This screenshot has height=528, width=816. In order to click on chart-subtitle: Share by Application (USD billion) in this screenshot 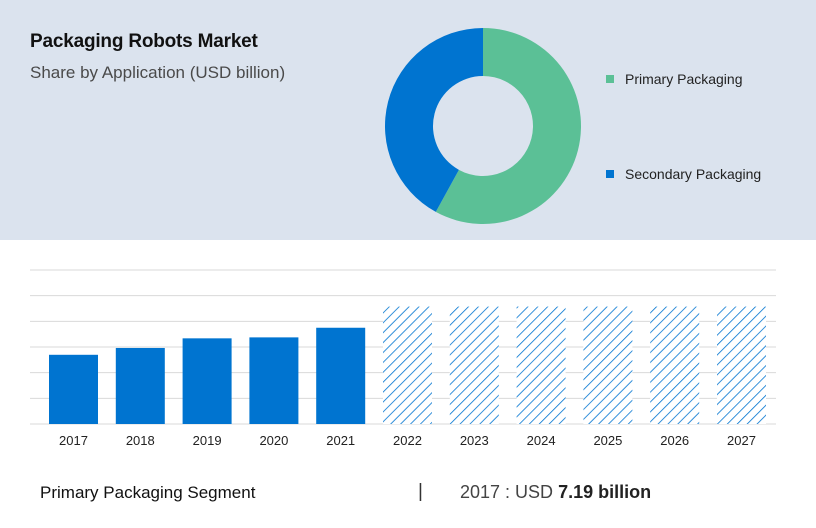, I will do `click(158, 72)`.